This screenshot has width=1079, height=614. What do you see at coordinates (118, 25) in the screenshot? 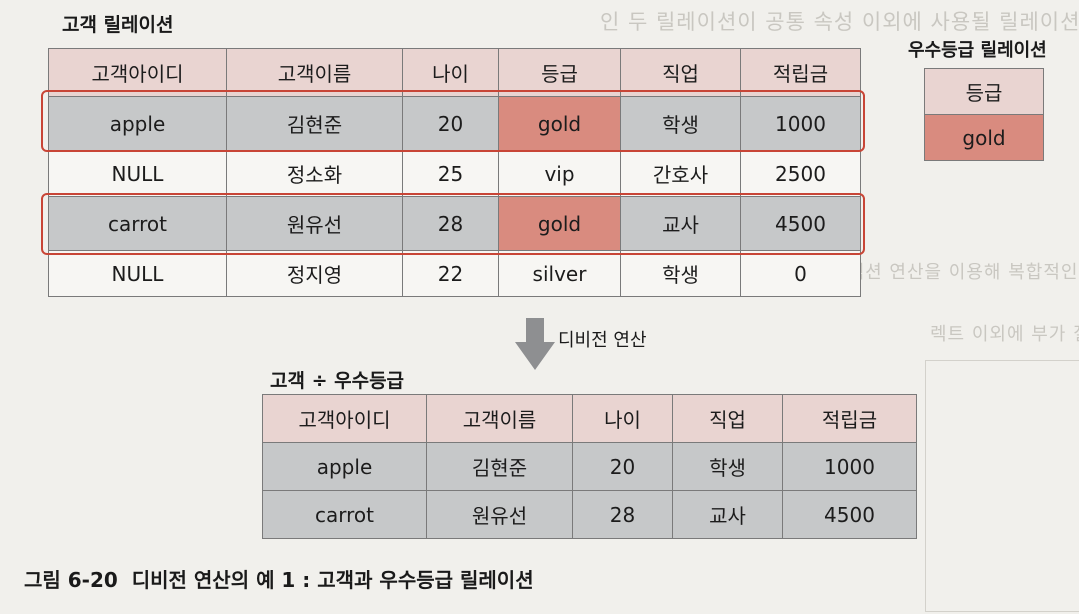
I see `customer-relation-title: 고객 릴레이션` at bounding box center [118, 25].